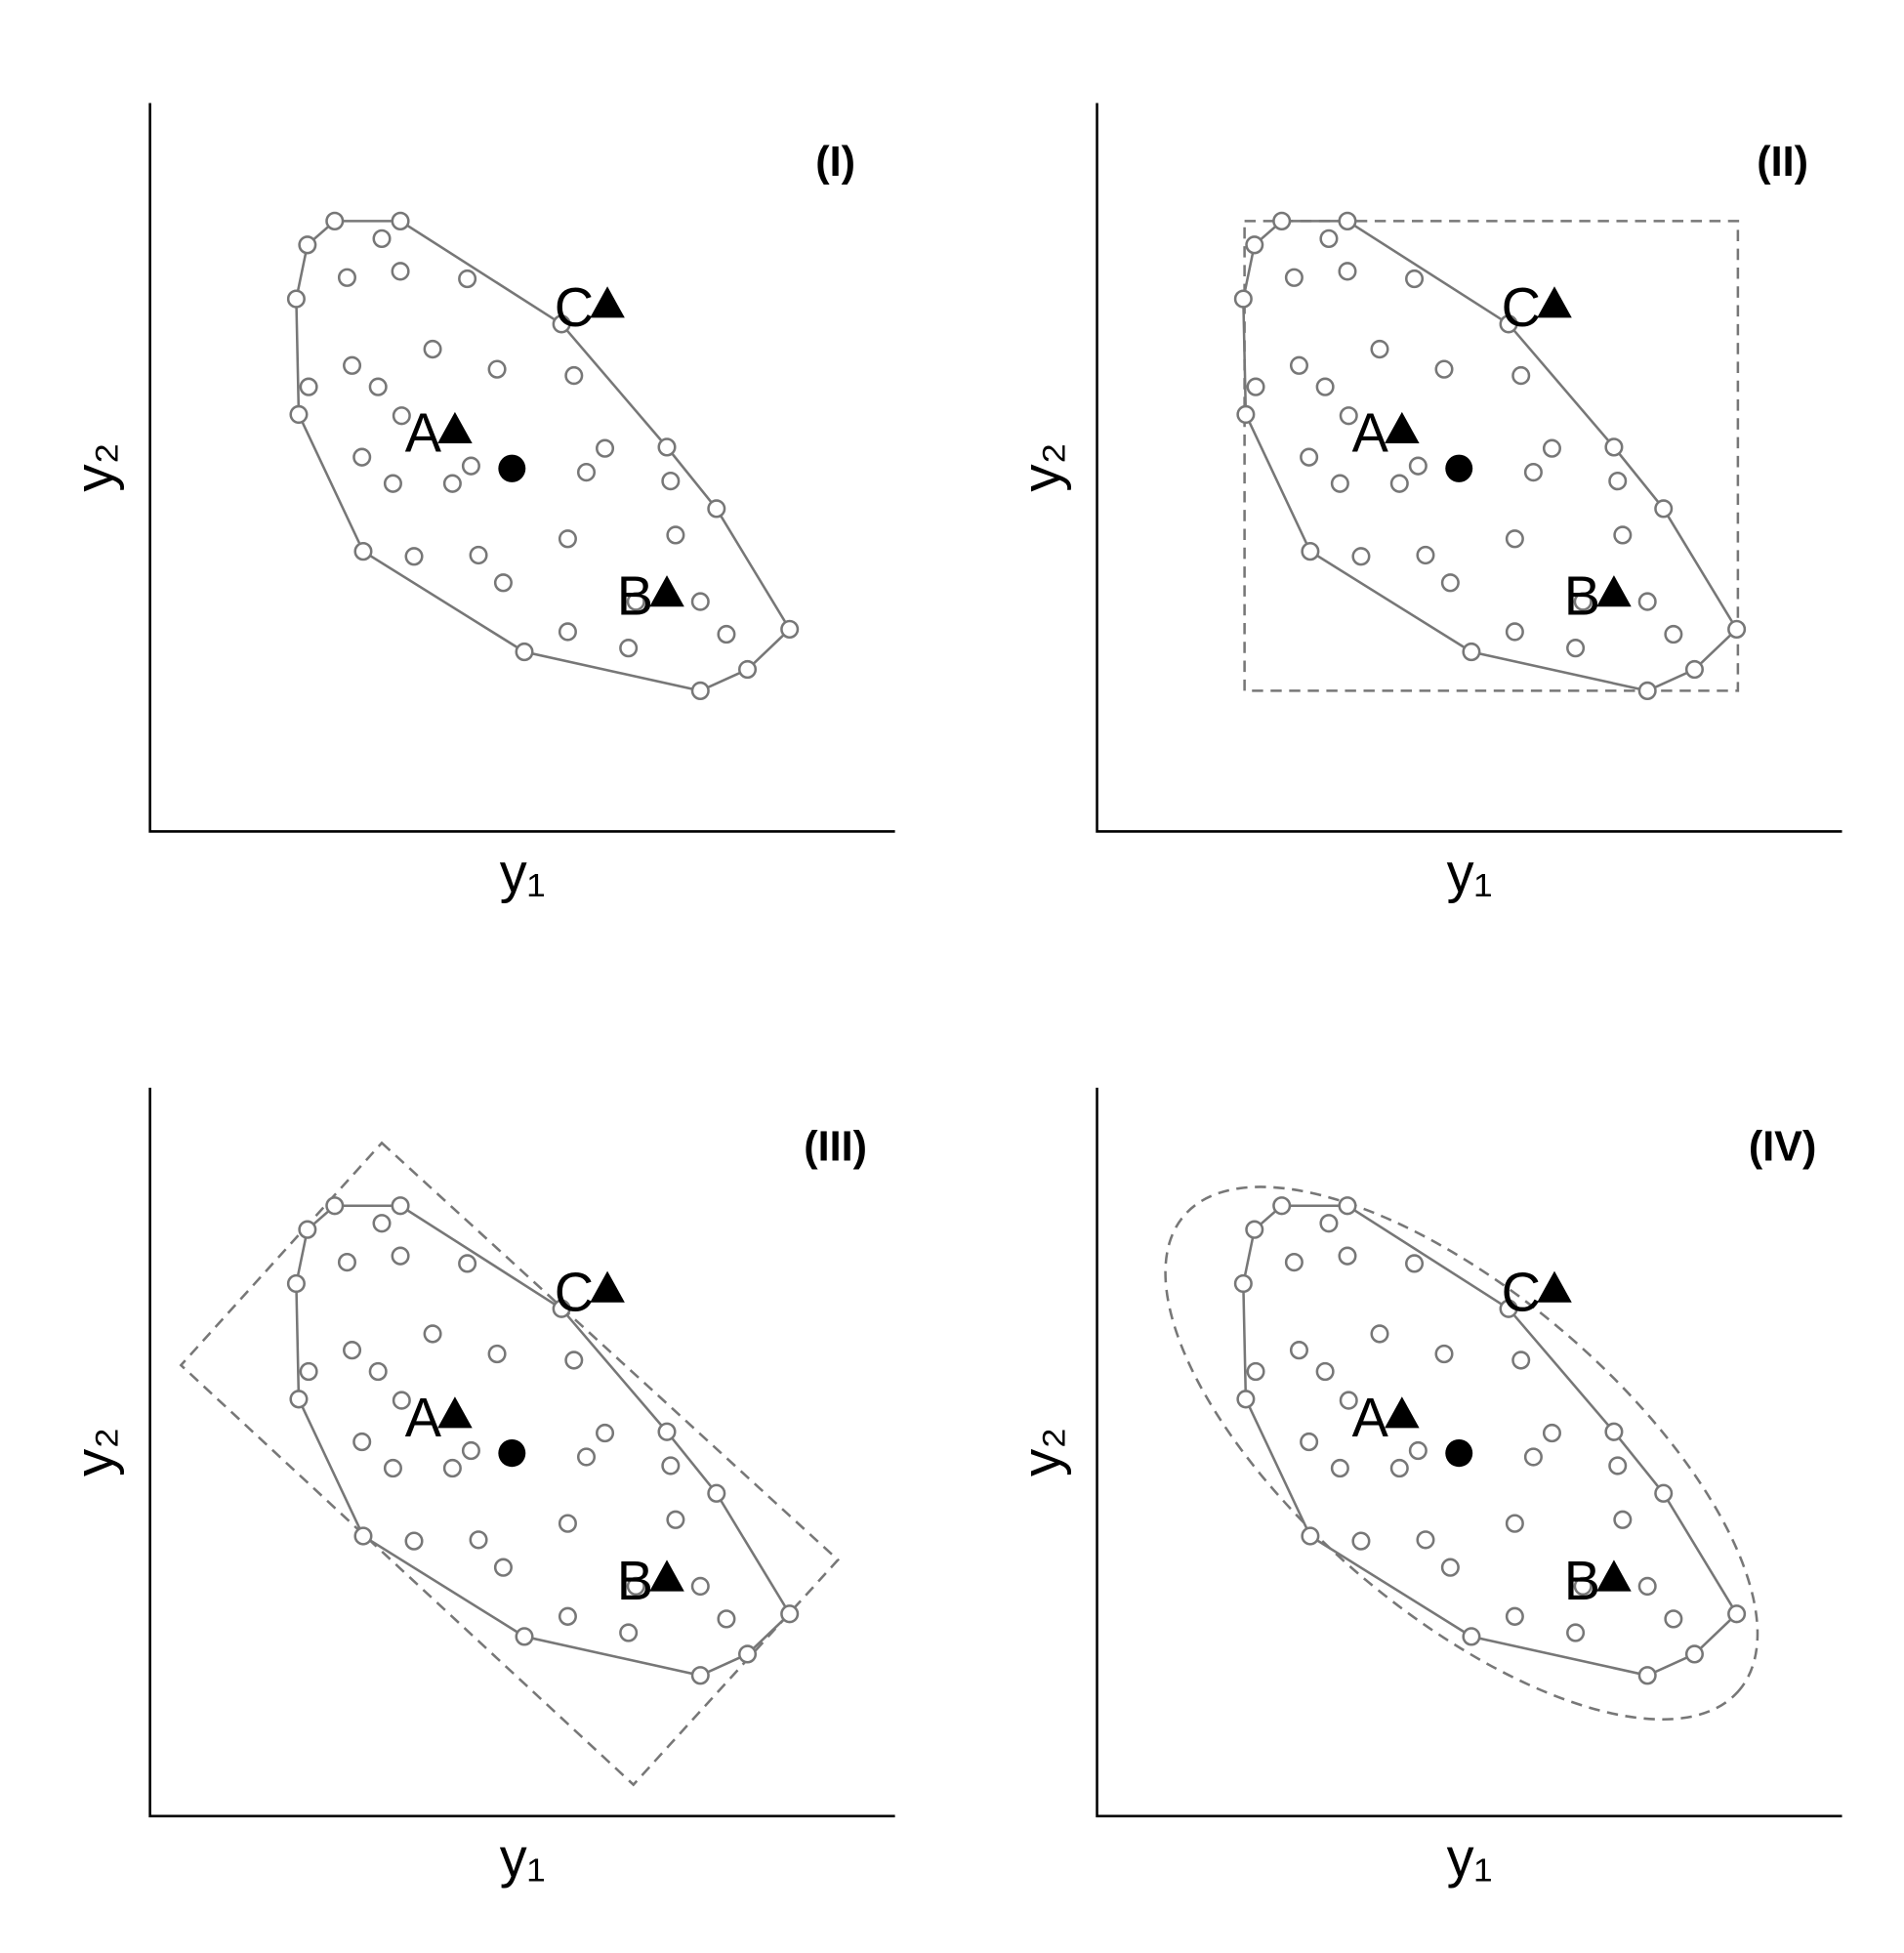 Image resolution: width=1904 pixels, height=1953 pixels. Describe the element at coordinates (1470, 872) in the screenshot. I see `x-axis-label: y₁` at that location.